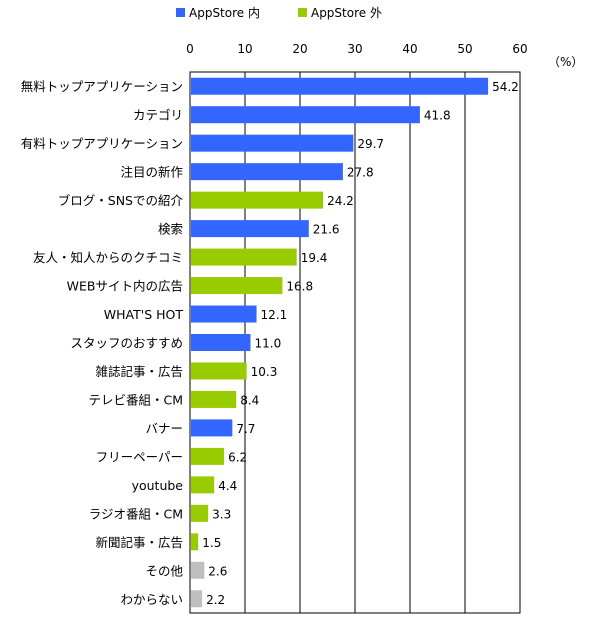  I want to click on value-label-16: 1.5, so click(211, 543).